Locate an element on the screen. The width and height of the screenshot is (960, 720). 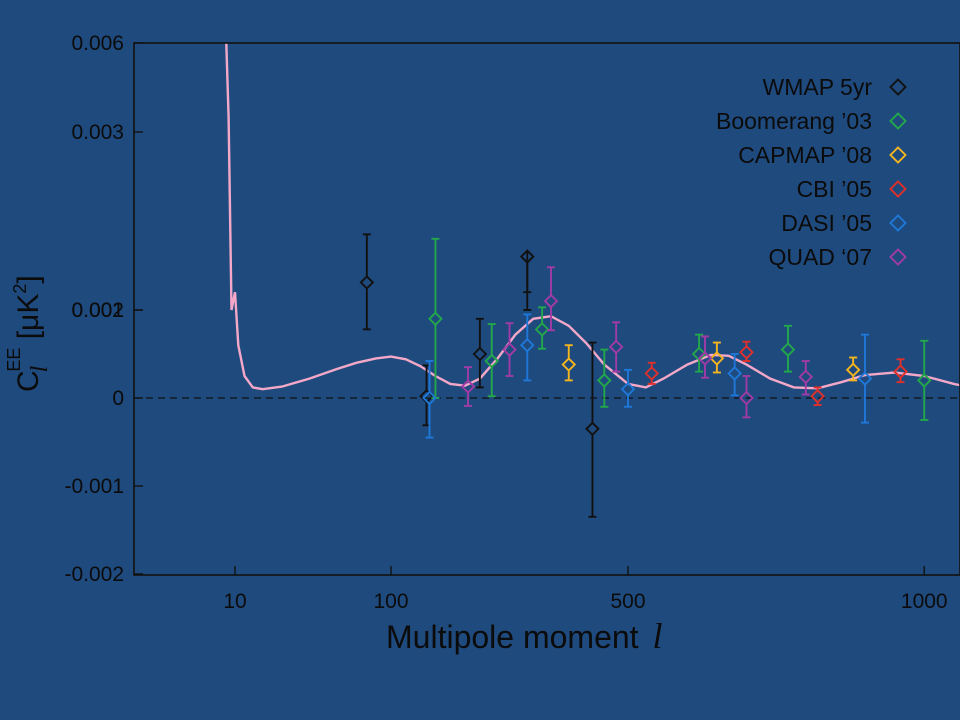
x-tick-label: 10 is located at coordinates (234, 601).